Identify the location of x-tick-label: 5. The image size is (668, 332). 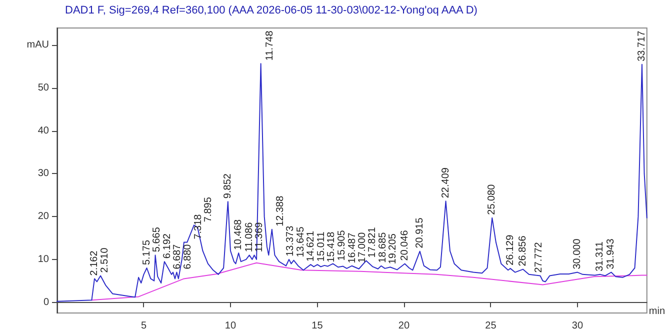
(143, 326).